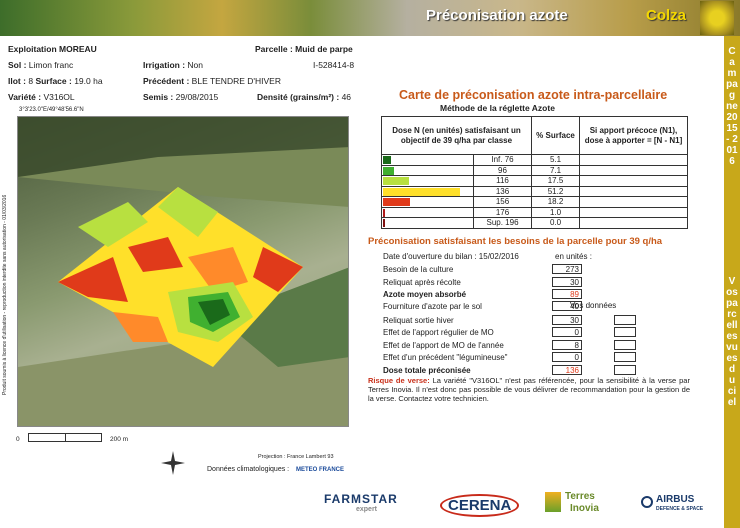  I want to click on surface-column-header: % Surface, so click(555, 135).